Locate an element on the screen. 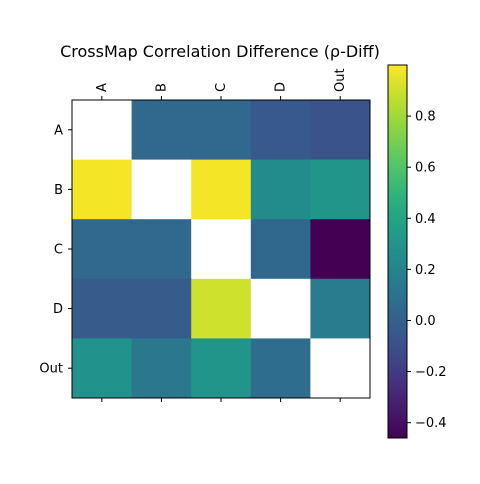 The image size is (480, 484). colorbar-tick-label: 0.0 is located at coordinates (425, 321).